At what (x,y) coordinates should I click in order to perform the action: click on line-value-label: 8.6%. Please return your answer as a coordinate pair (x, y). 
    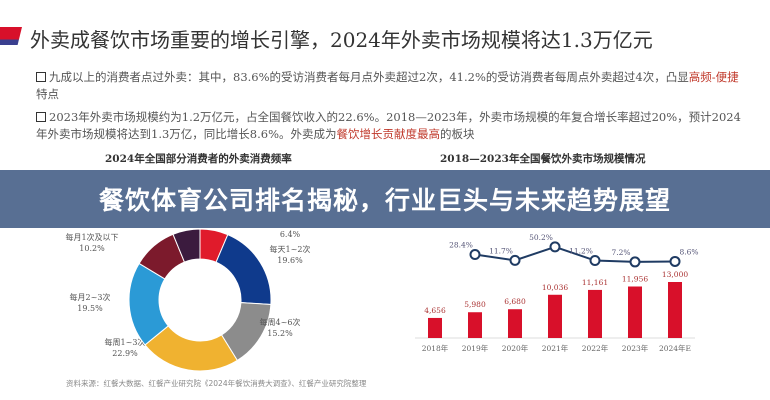
    Looking at the image, I should click on (688, 251).